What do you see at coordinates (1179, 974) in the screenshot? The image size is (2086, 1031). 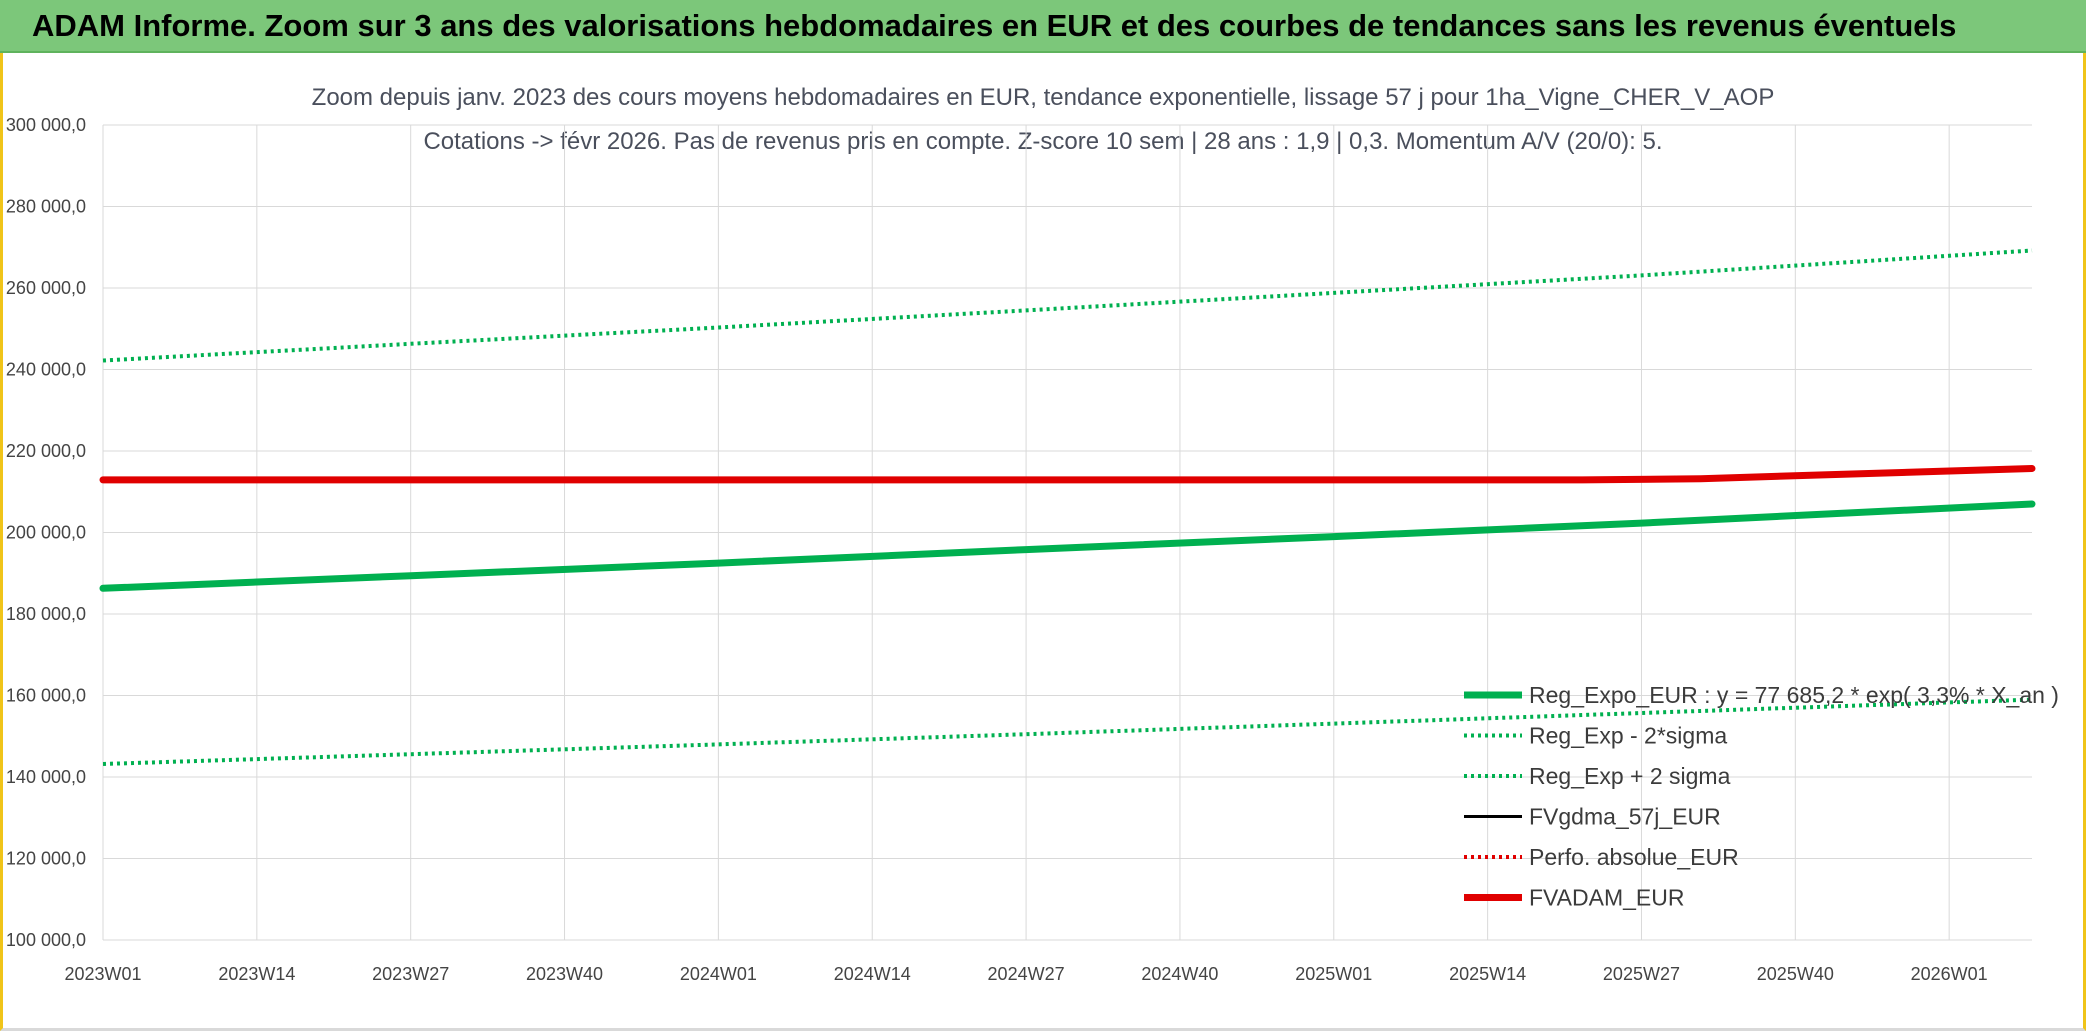 I see `x-tick-label: 2024W40` at bounding box center [1179, 974].